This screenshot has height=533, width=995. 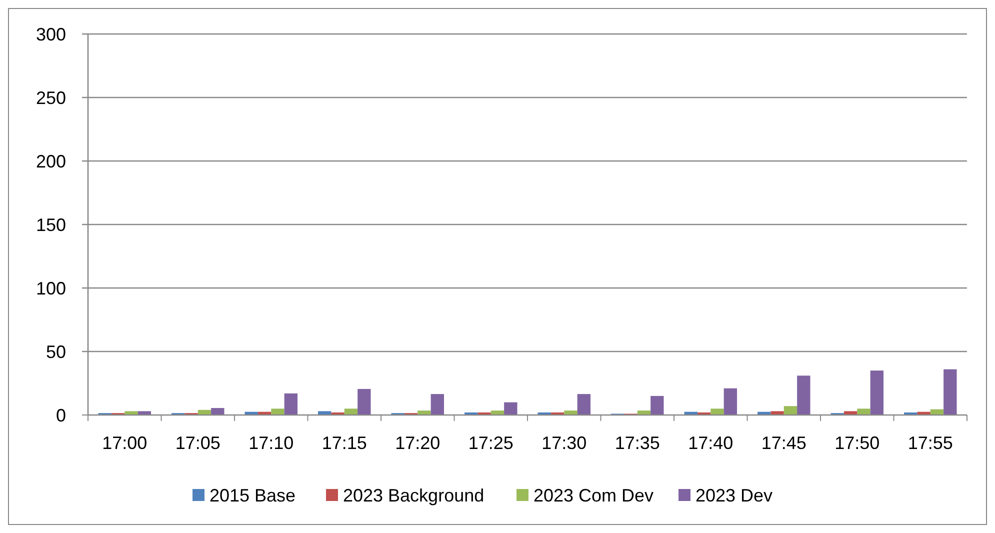 What do you see at coordinates (783, 443) in the screenshot?
I see `x-tick-label: 17:45` at bounding box center [783, 443].